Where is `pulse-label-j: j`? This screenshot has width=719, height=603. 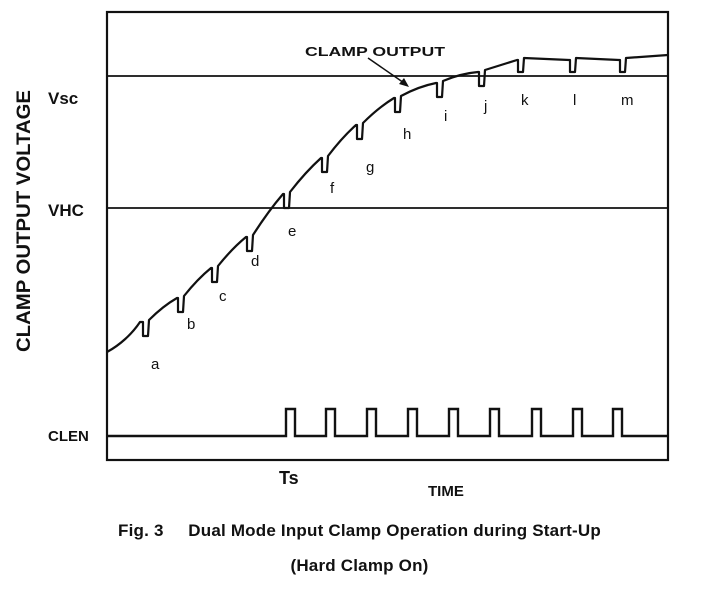
pulse-label-j: j is located at coordinates (485, 106).